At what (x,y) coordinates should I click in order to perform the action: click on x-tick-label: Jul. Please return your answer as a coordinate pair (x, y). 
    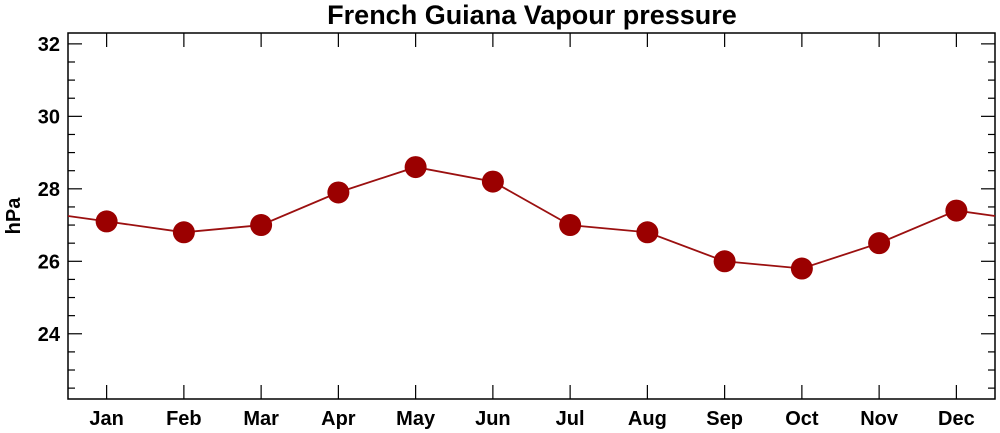
    Looking at the image, I should click on (570, 419).